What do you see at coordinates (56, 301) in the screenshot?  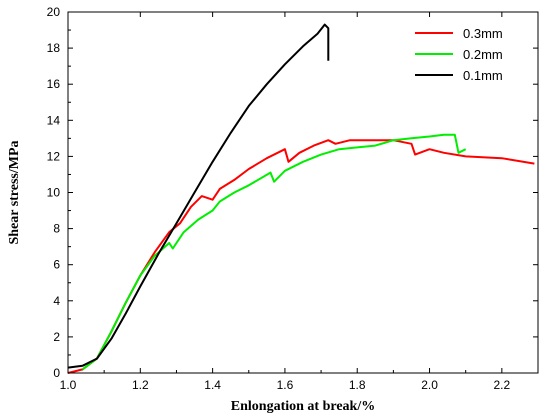 I see `y-tick-label: 4` at bounding box center [56, 301].